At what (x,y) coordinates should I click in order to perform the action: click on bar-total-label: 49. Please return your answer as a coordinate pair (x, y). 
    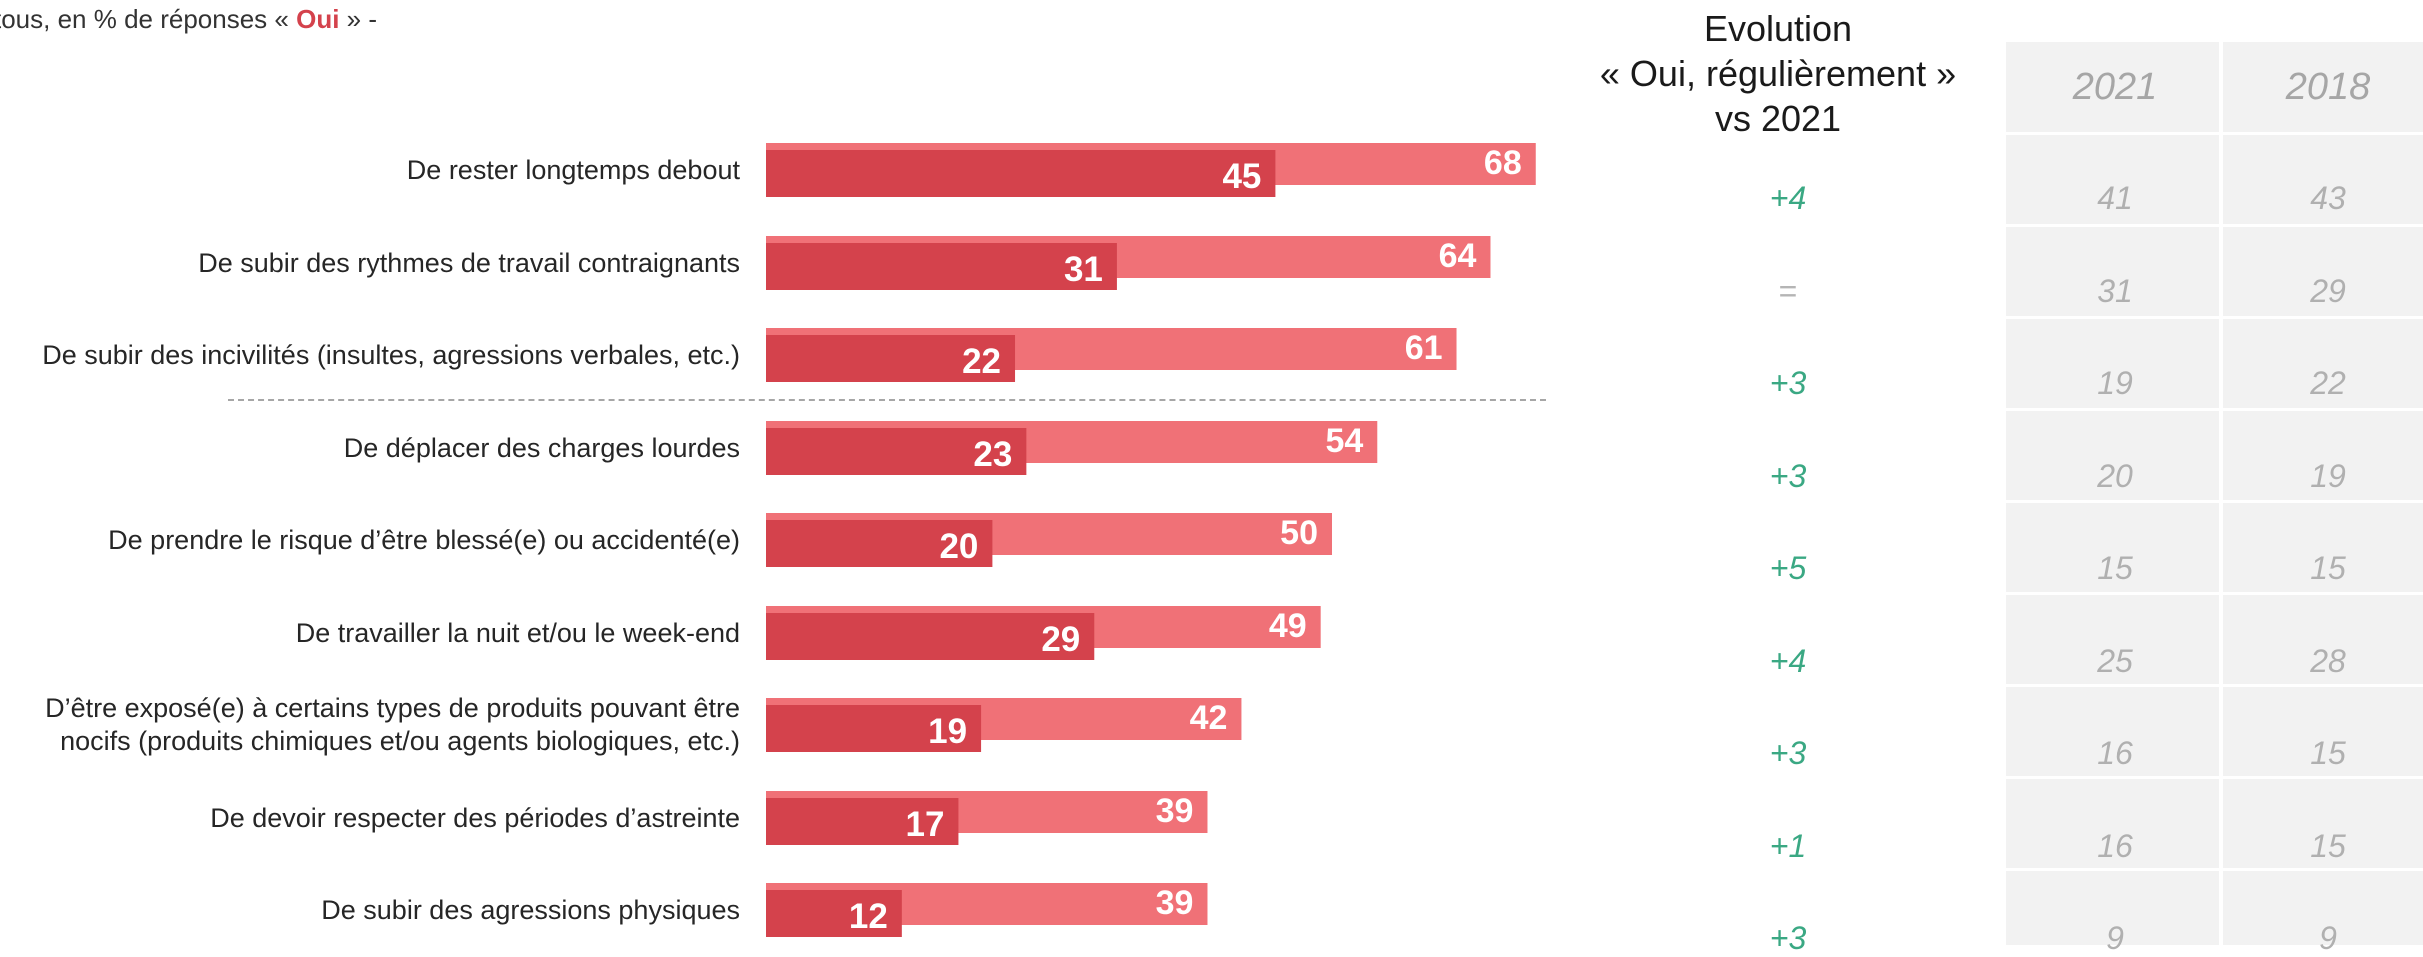
    Looking at the image, I should click on (1288, 626).